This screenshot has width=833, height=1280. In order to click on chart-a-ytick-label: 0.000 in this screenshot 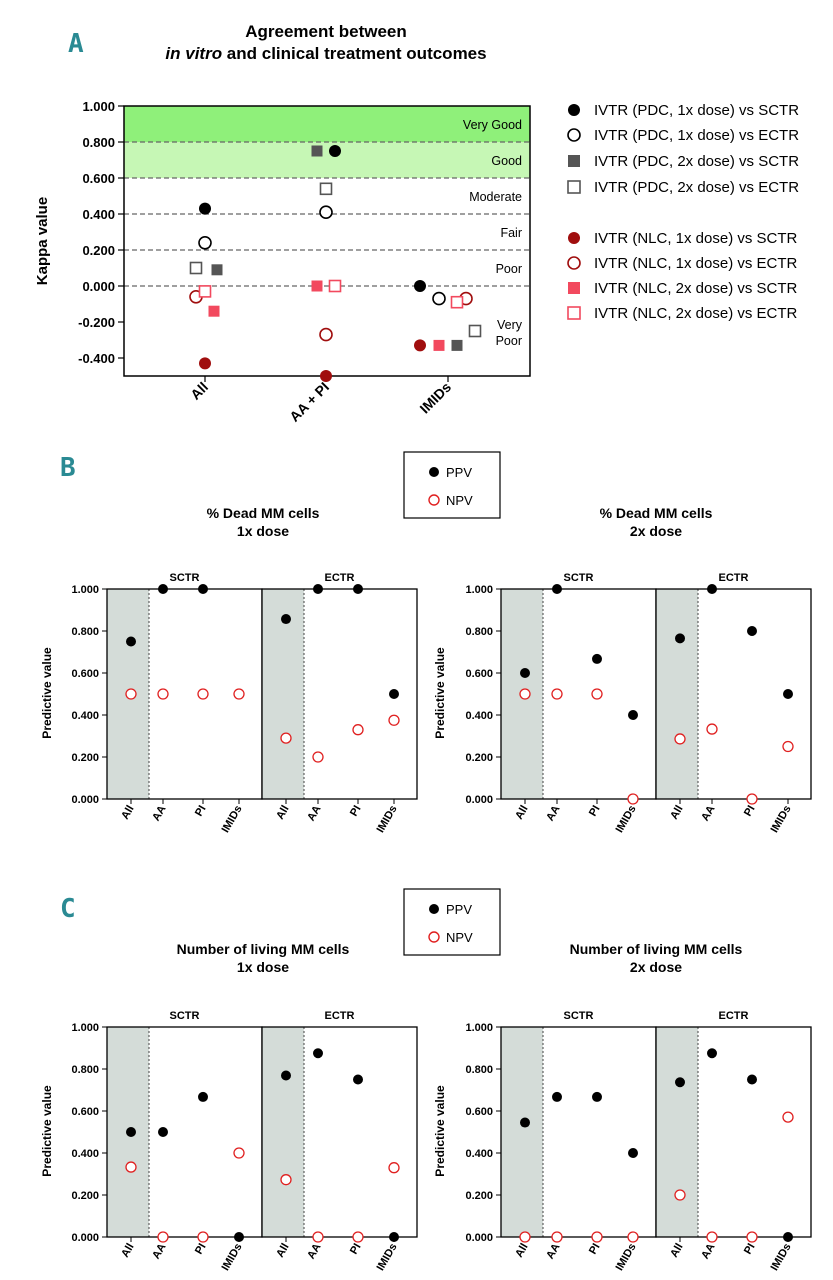, I will do `click(98, 286)`.